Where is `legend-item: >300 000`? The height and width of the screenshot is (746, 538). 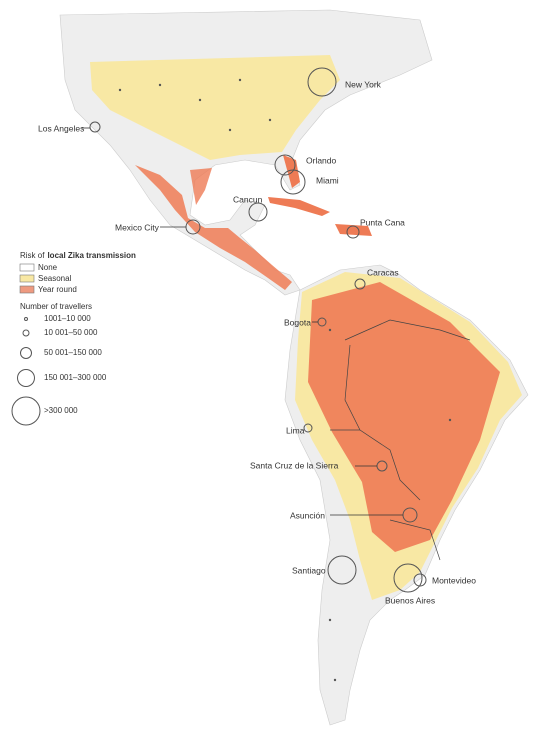
legend-item: >300 000 is located at coordinates (61, 410).